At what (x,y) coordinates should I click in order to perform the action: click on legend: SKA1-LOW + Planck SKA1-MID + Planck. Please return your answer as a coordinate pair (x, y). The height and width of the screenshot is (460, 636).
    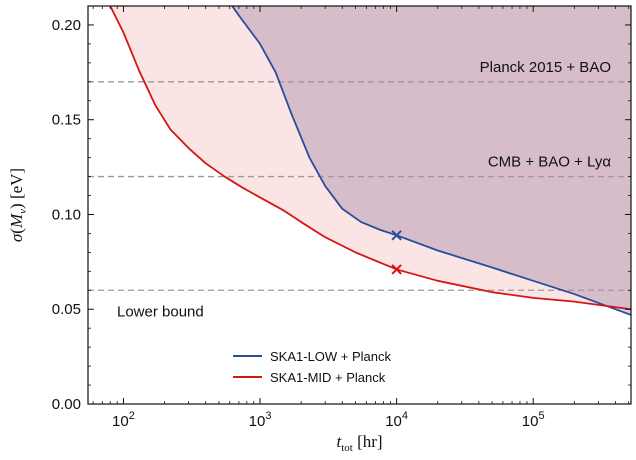
    Looking at the image, I should click on (312, 367).